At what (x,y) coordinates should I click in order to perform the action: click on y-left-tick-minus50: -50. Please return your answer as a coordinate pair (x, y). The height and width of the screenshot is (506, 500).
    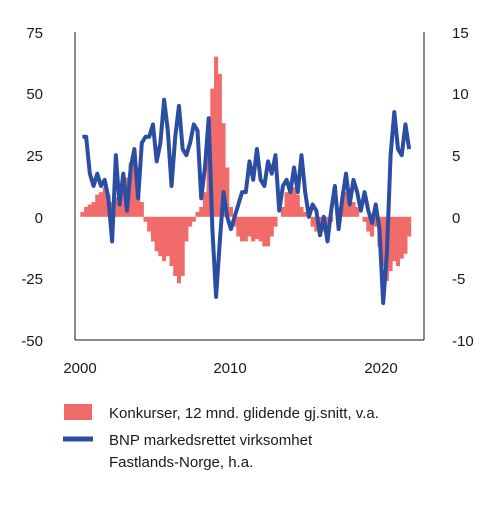
    Looking at the image, I should click on (32, 341).